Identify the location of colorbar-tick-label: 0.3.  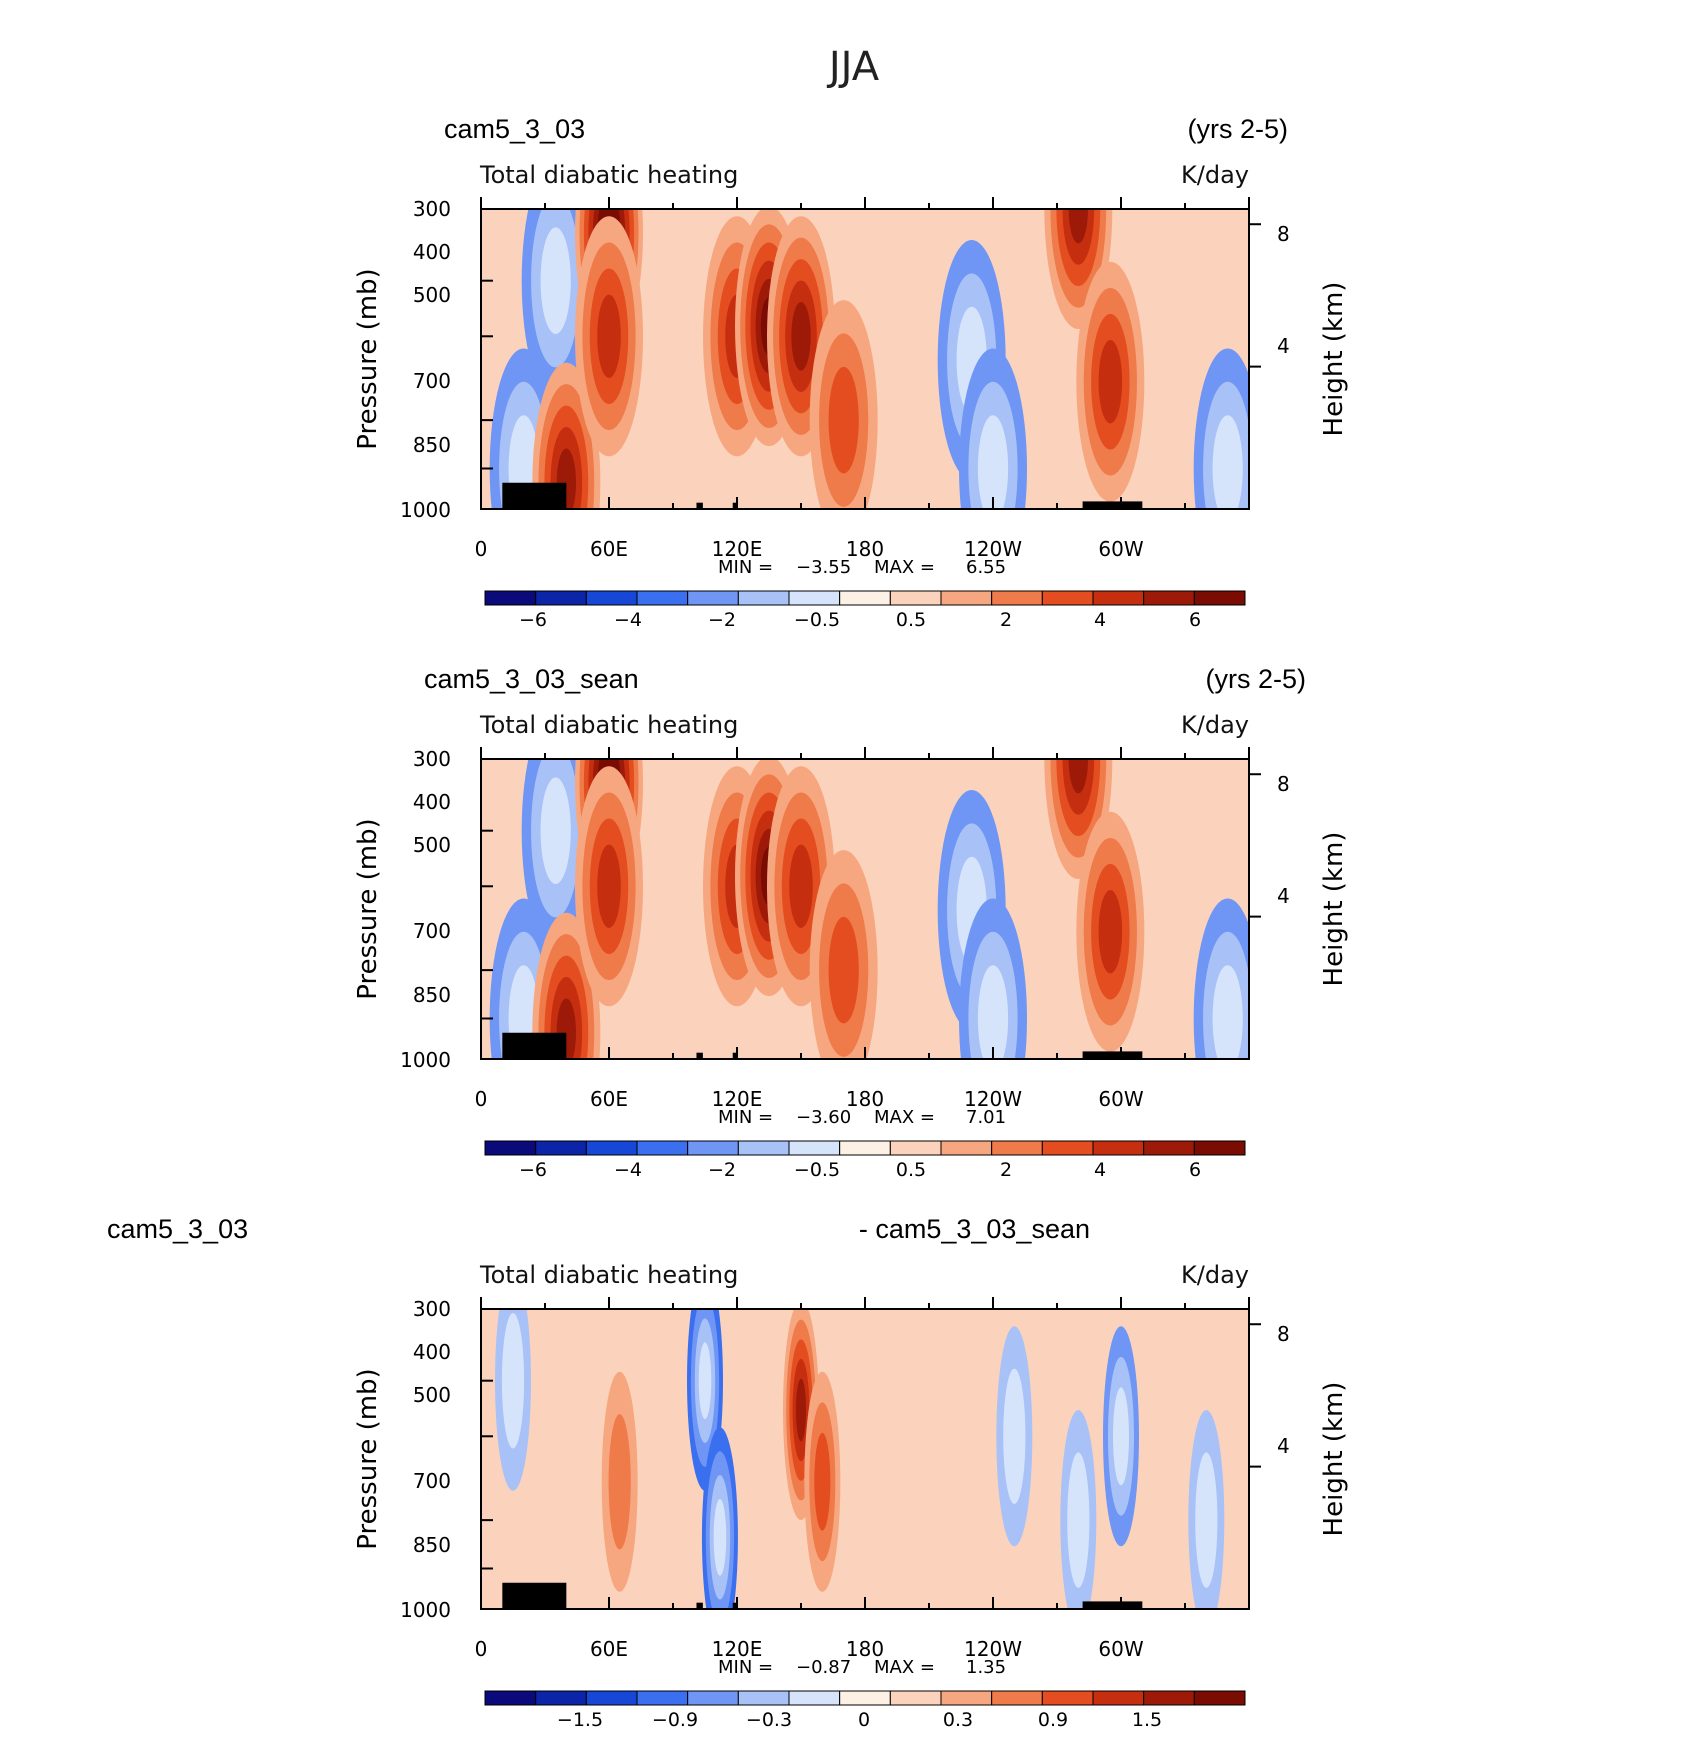
(958, 1720).